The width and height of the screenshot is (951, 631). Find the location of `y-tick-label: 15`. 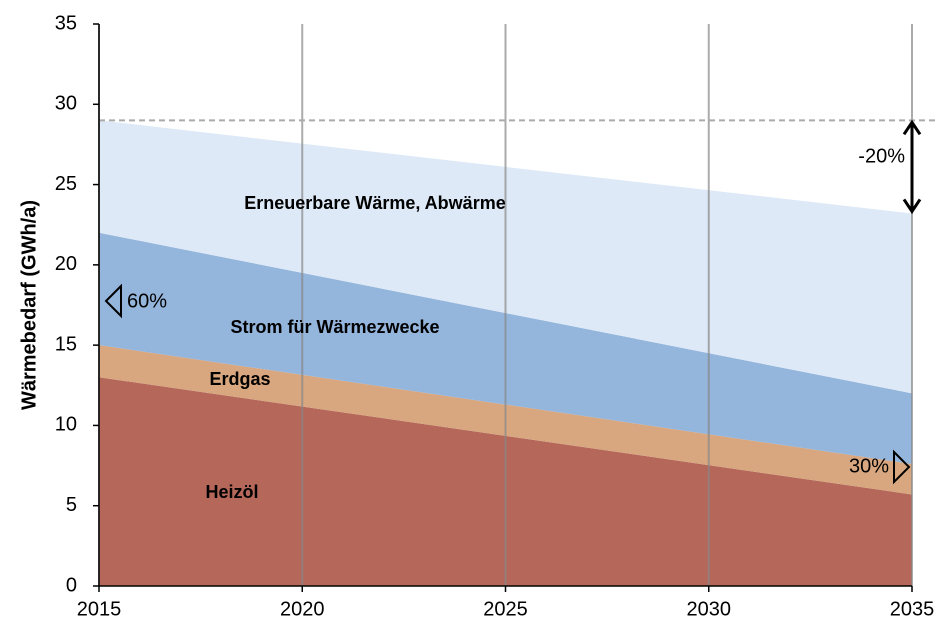

y-tick-label: 15 is located at coordinates (66, 344).